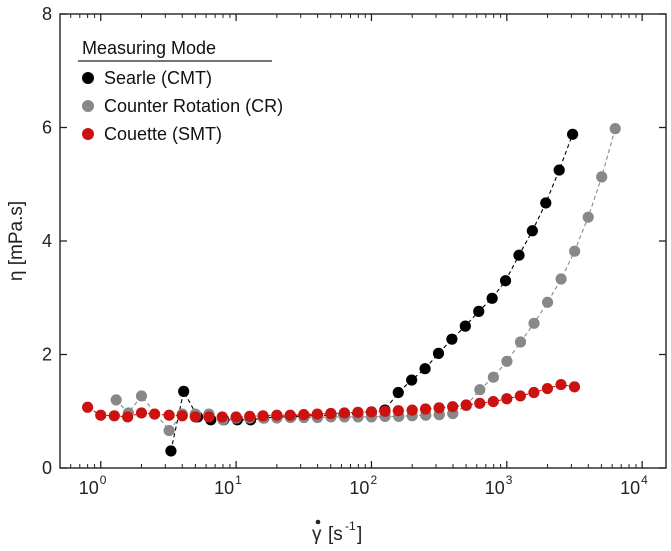  I want to click on legend-label: Couette (SMT), so click(163, 134).